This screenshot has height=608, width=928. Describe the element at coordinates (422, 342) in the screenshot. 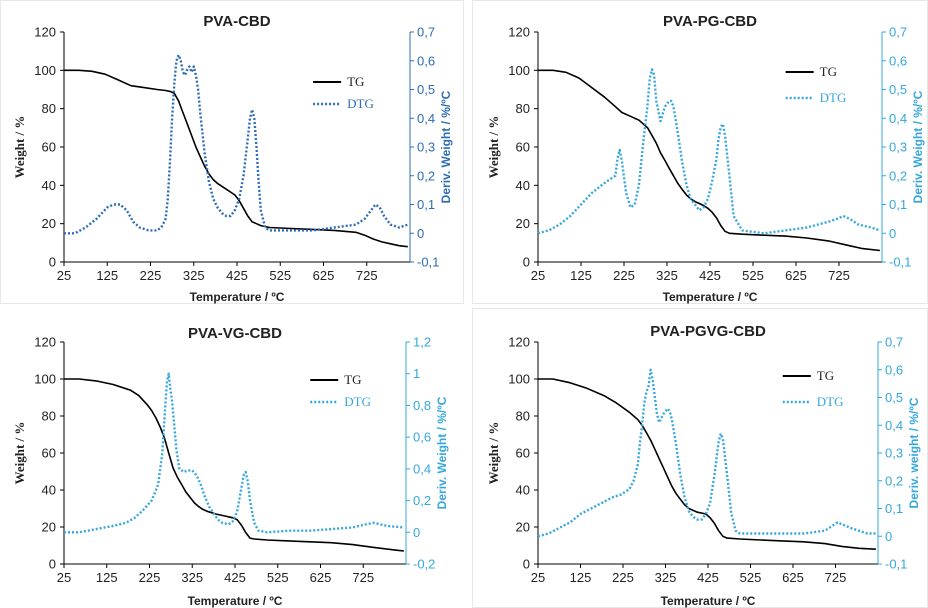

I see `y2-tick-label: 1,2` at that location.